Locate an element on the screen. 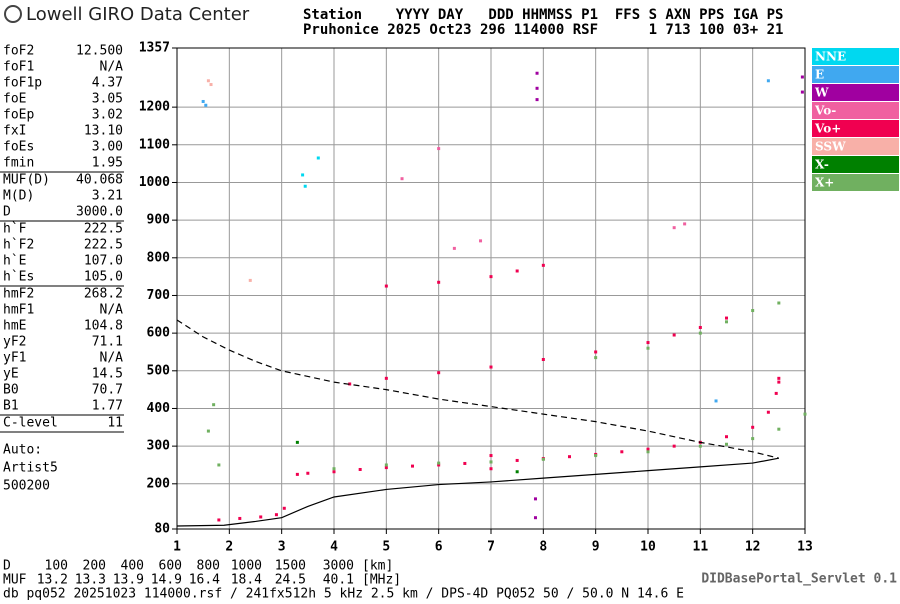 The height and width of the screenshot is (604, 900). muf-label: MUF is located at coordinates (15, 580).